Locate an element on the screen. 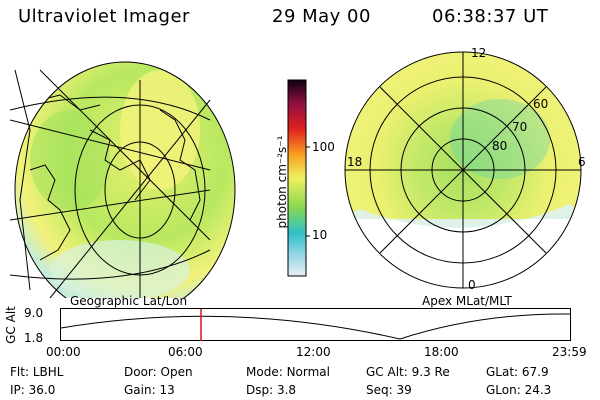 Image resolution: width=600 pixels, height=400 pixels. color-scale is located at coordinates (298, 178).